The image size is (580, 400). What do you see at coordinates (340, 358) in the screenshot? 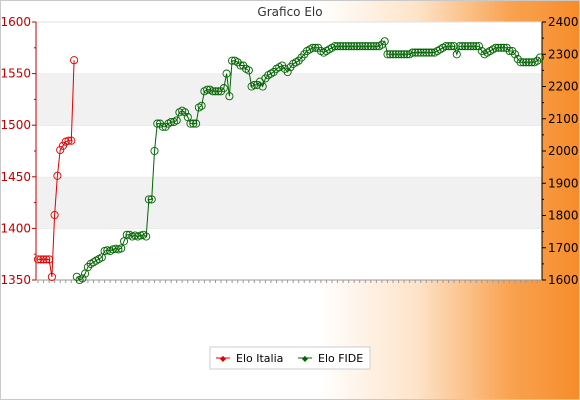
I see `legend-fide-label: Elo FIDE` at bounding box center [340, 358].